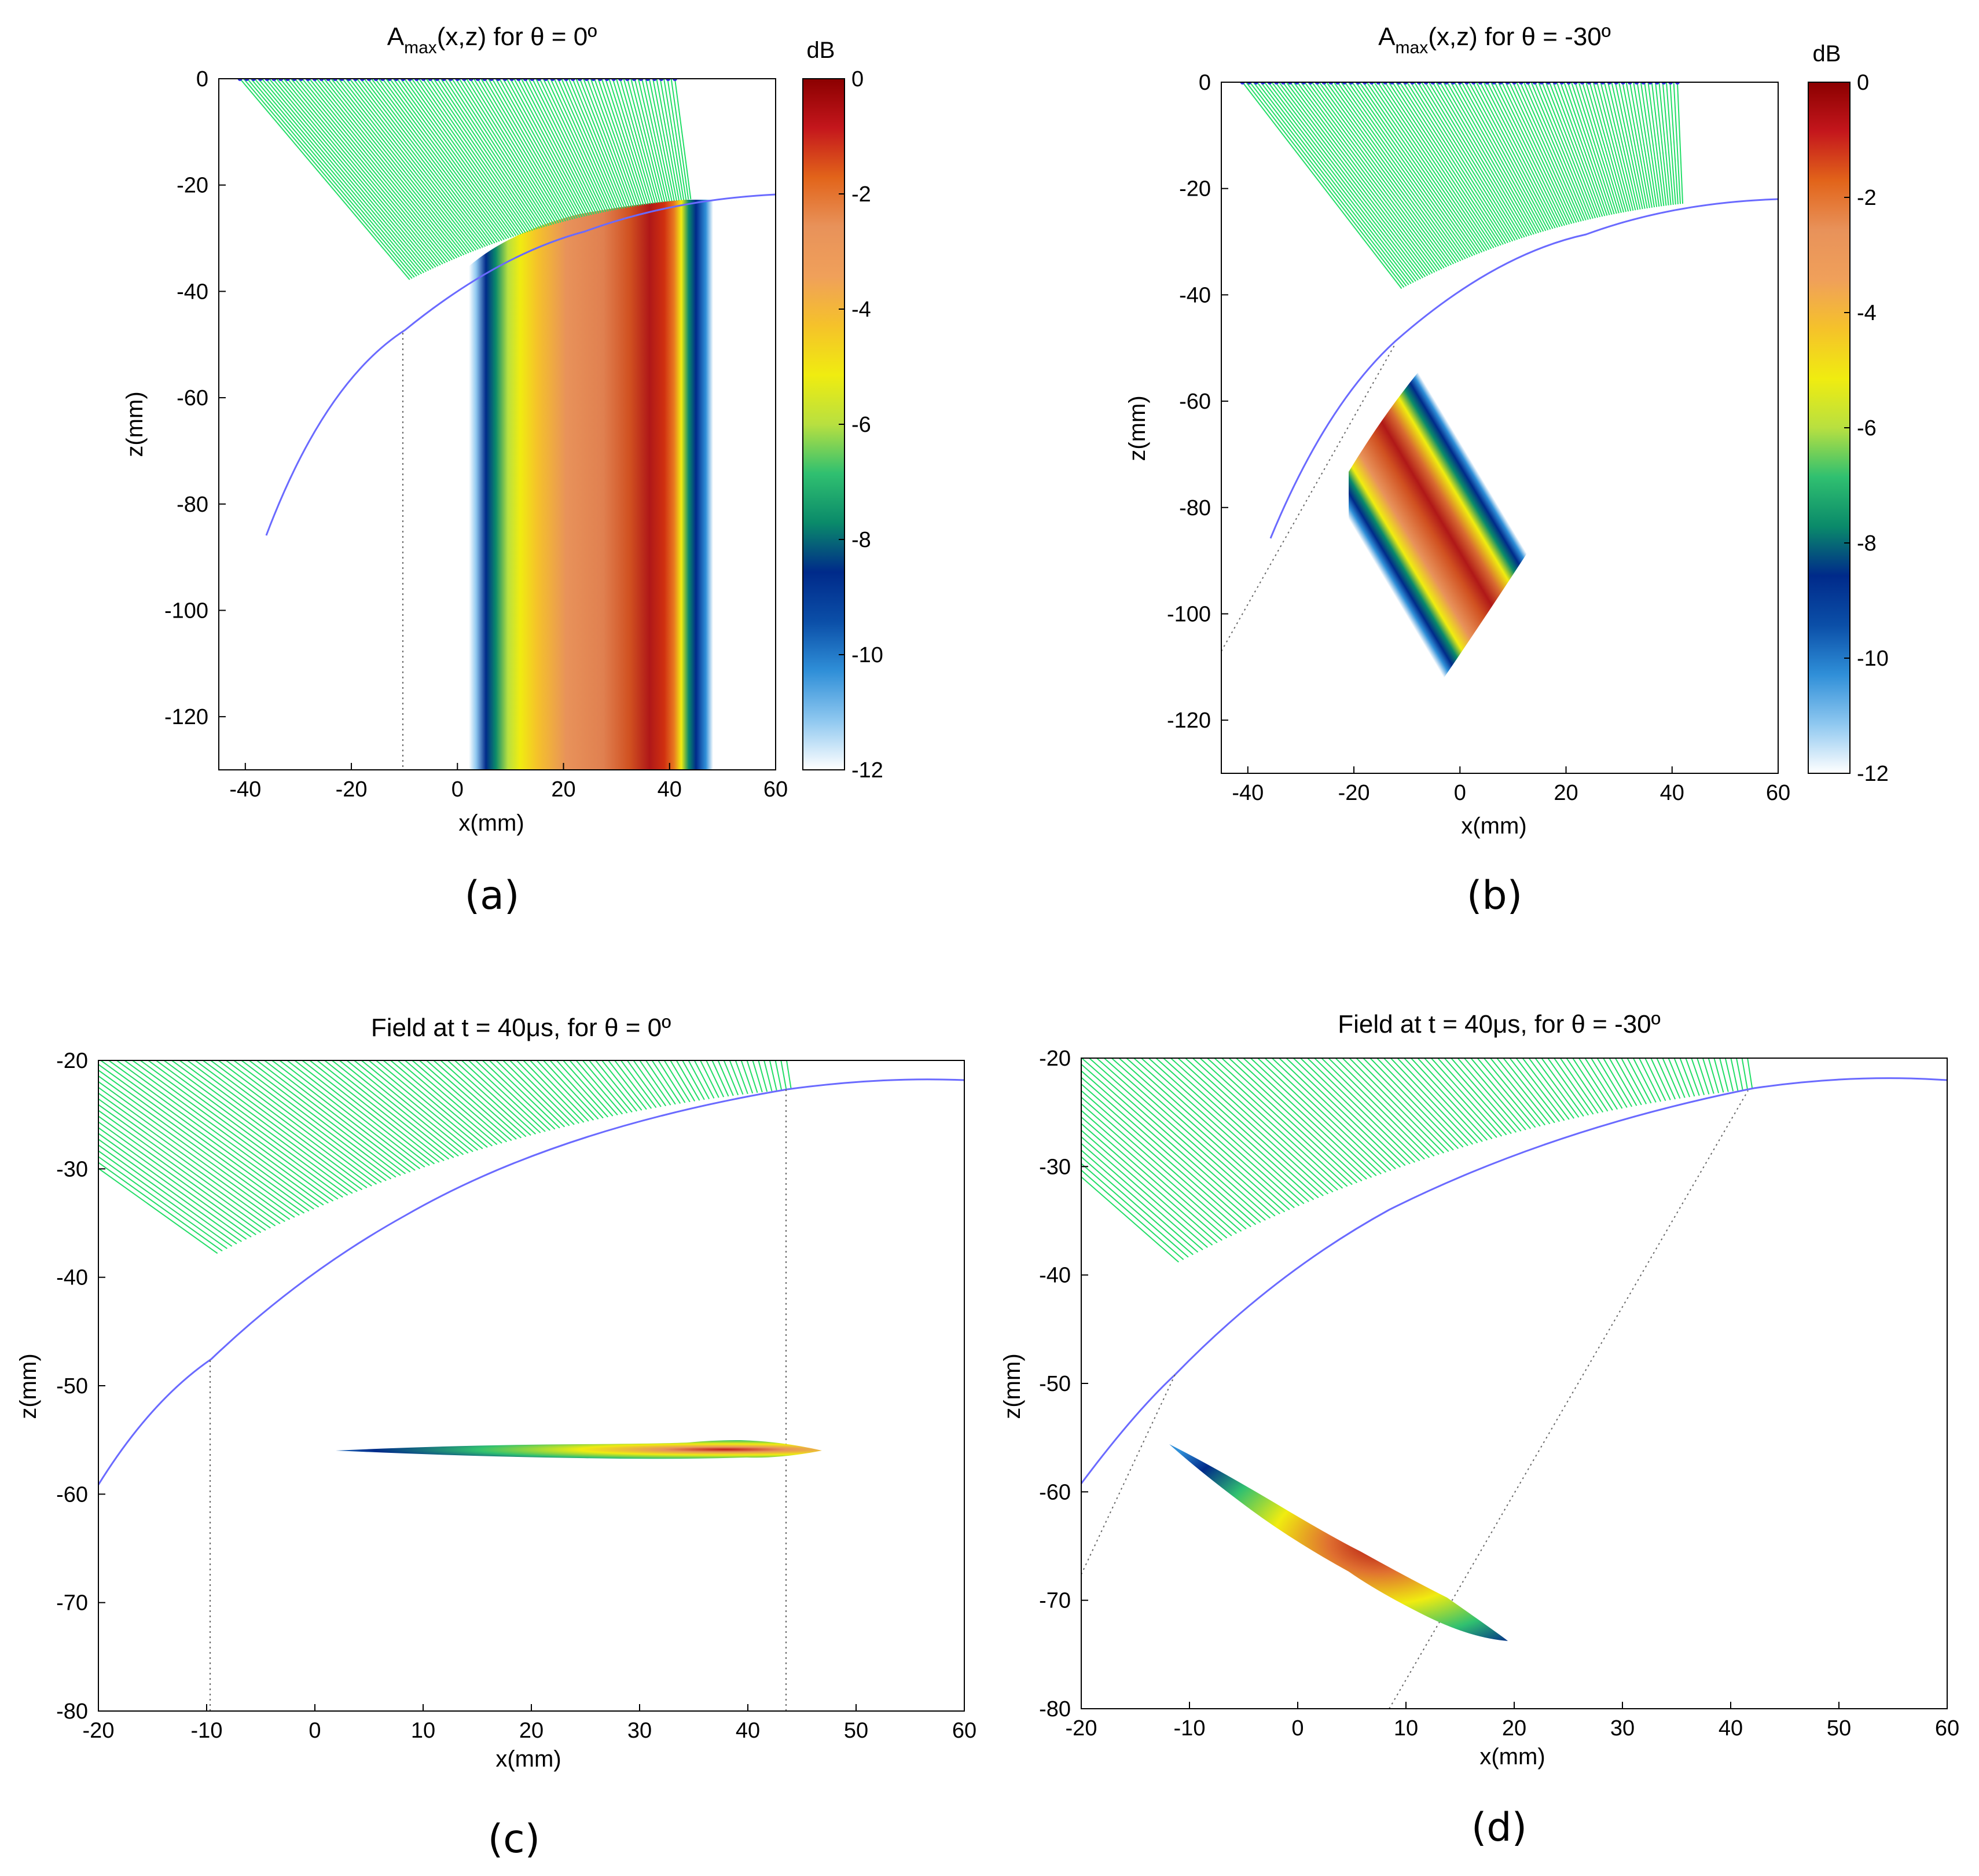  Describe the element at coordinates (72, 1169) in the screenshot. I see `y-tick-label: -30` at that location.